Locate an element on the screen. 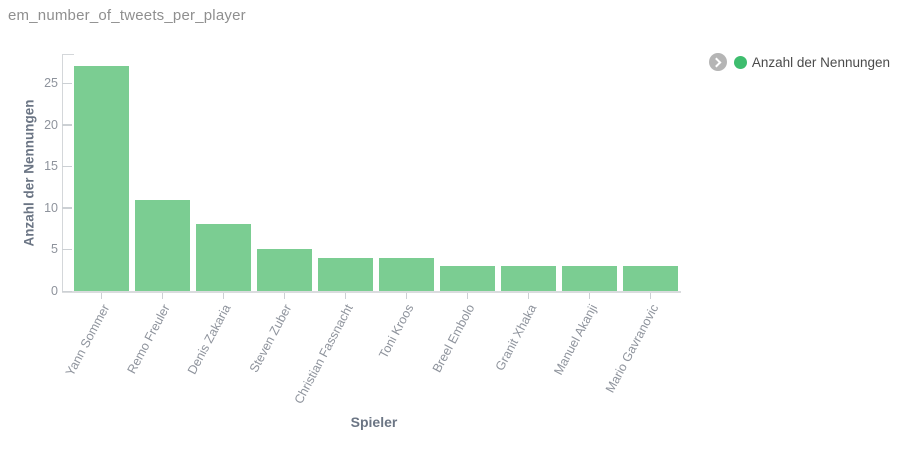 The image size is (897, 471). legend: Anzahl der Nennungen is located at coordinates (799, 62).